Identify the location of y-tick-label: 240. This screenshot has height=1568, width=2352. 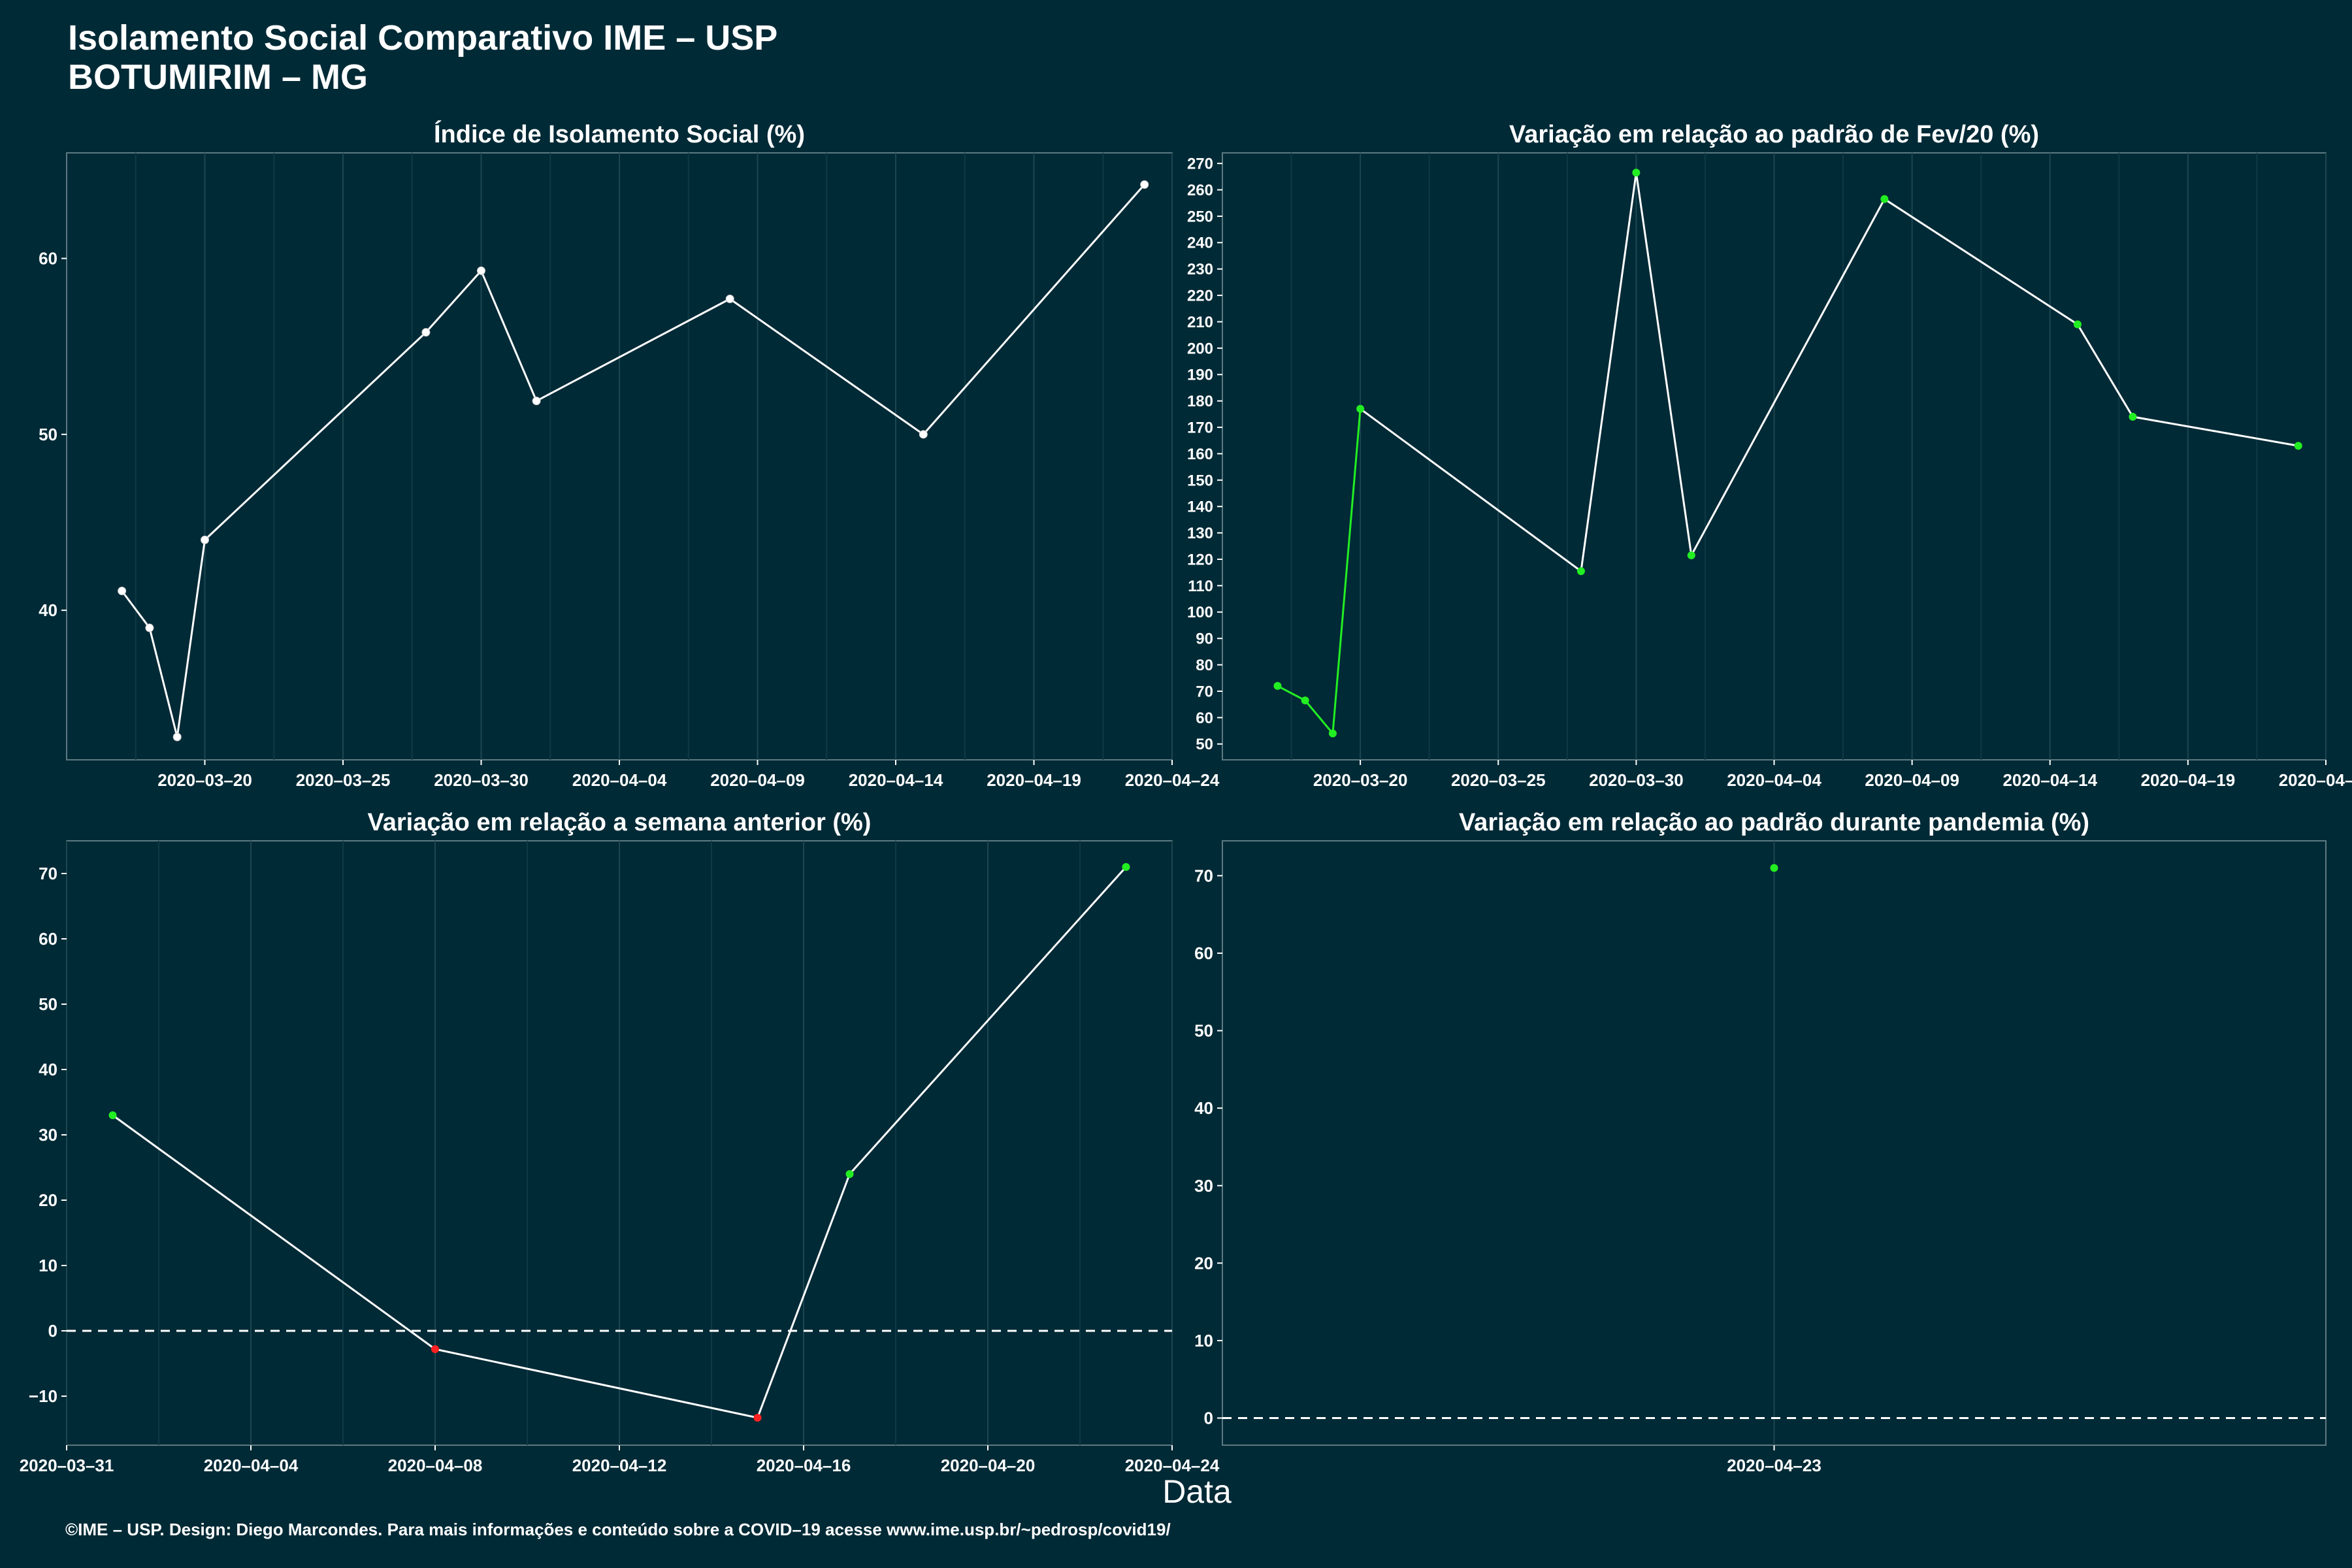
(1200, 243).